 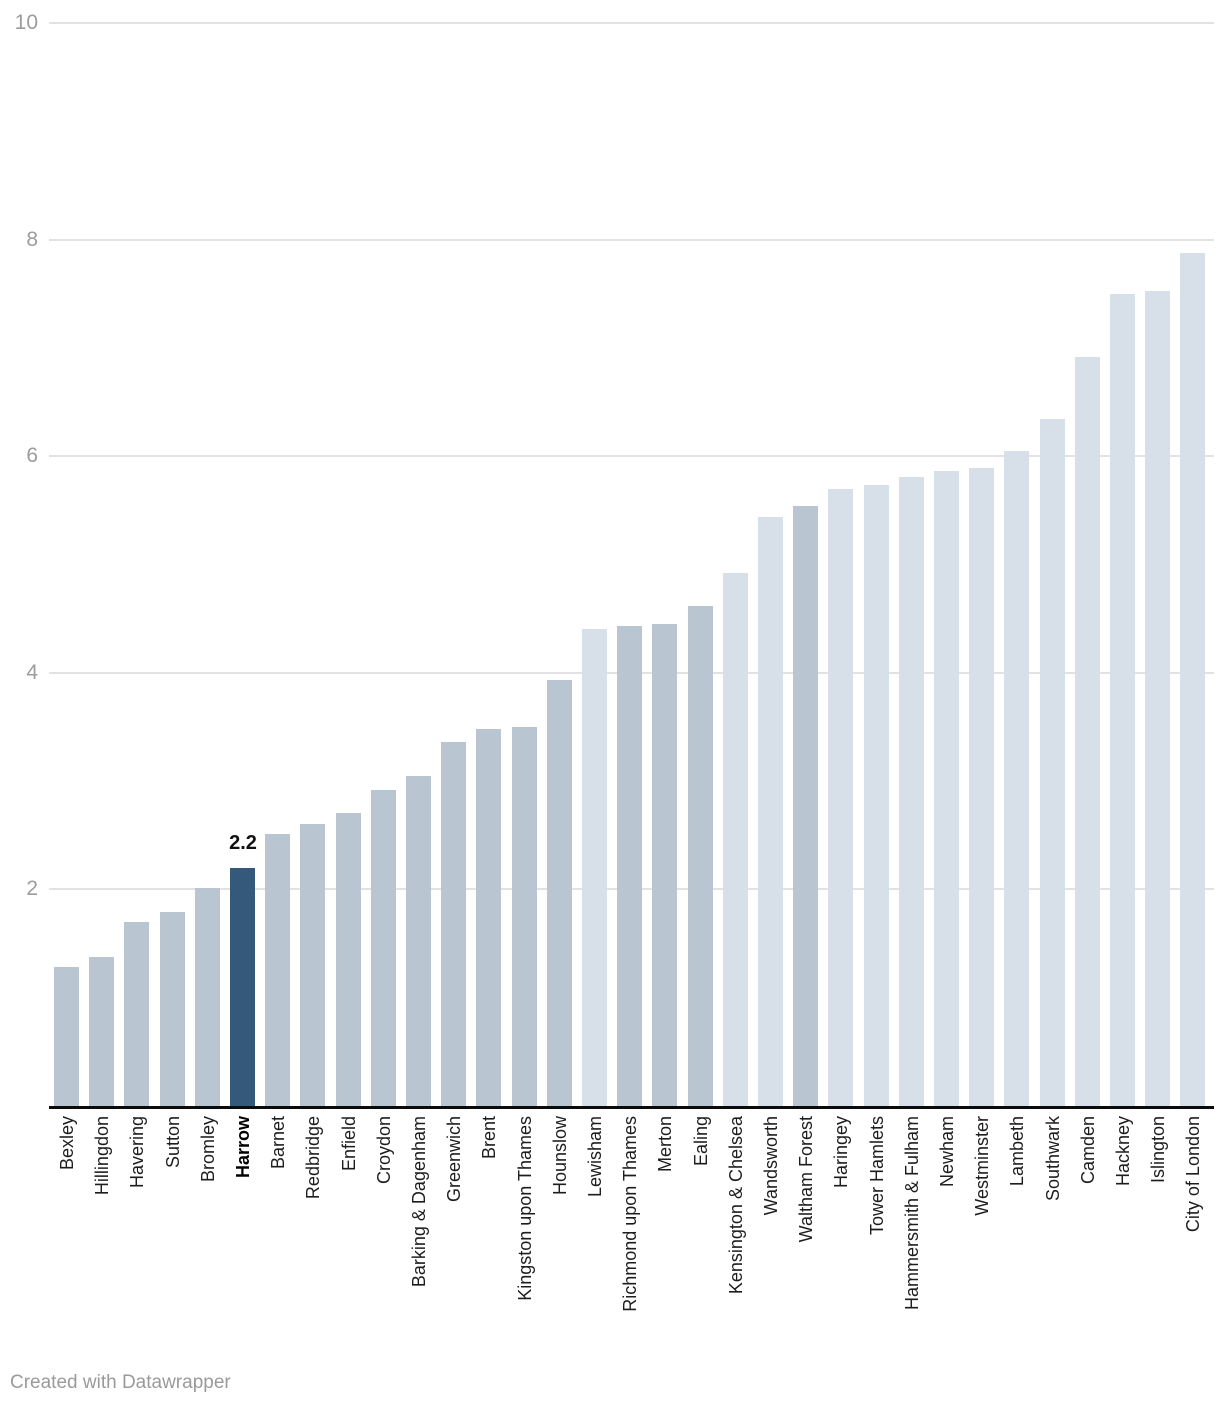 What do you see at coordinates (1087, 731) in the screenshot?
I see `bar-camden` at bounding box center [1087, 731].